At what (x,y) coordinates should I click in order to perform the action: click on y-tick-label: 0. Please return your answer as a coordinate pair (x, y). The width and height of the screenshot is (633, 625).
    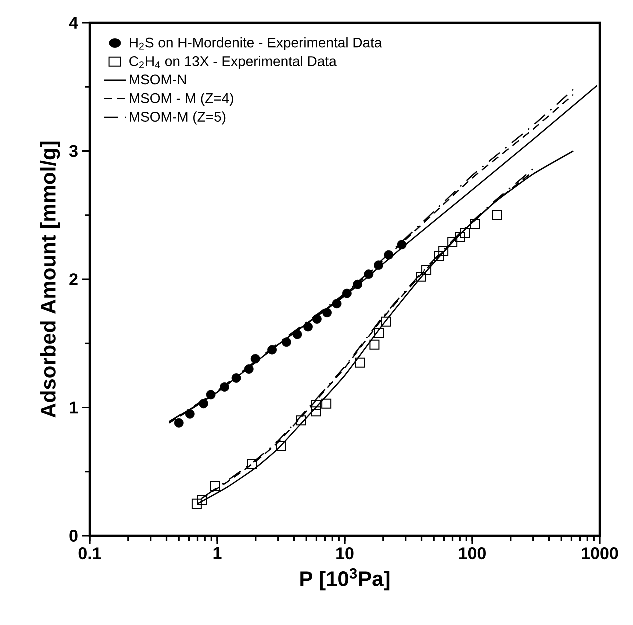
    Looking at the image, I should click on (74, 536).